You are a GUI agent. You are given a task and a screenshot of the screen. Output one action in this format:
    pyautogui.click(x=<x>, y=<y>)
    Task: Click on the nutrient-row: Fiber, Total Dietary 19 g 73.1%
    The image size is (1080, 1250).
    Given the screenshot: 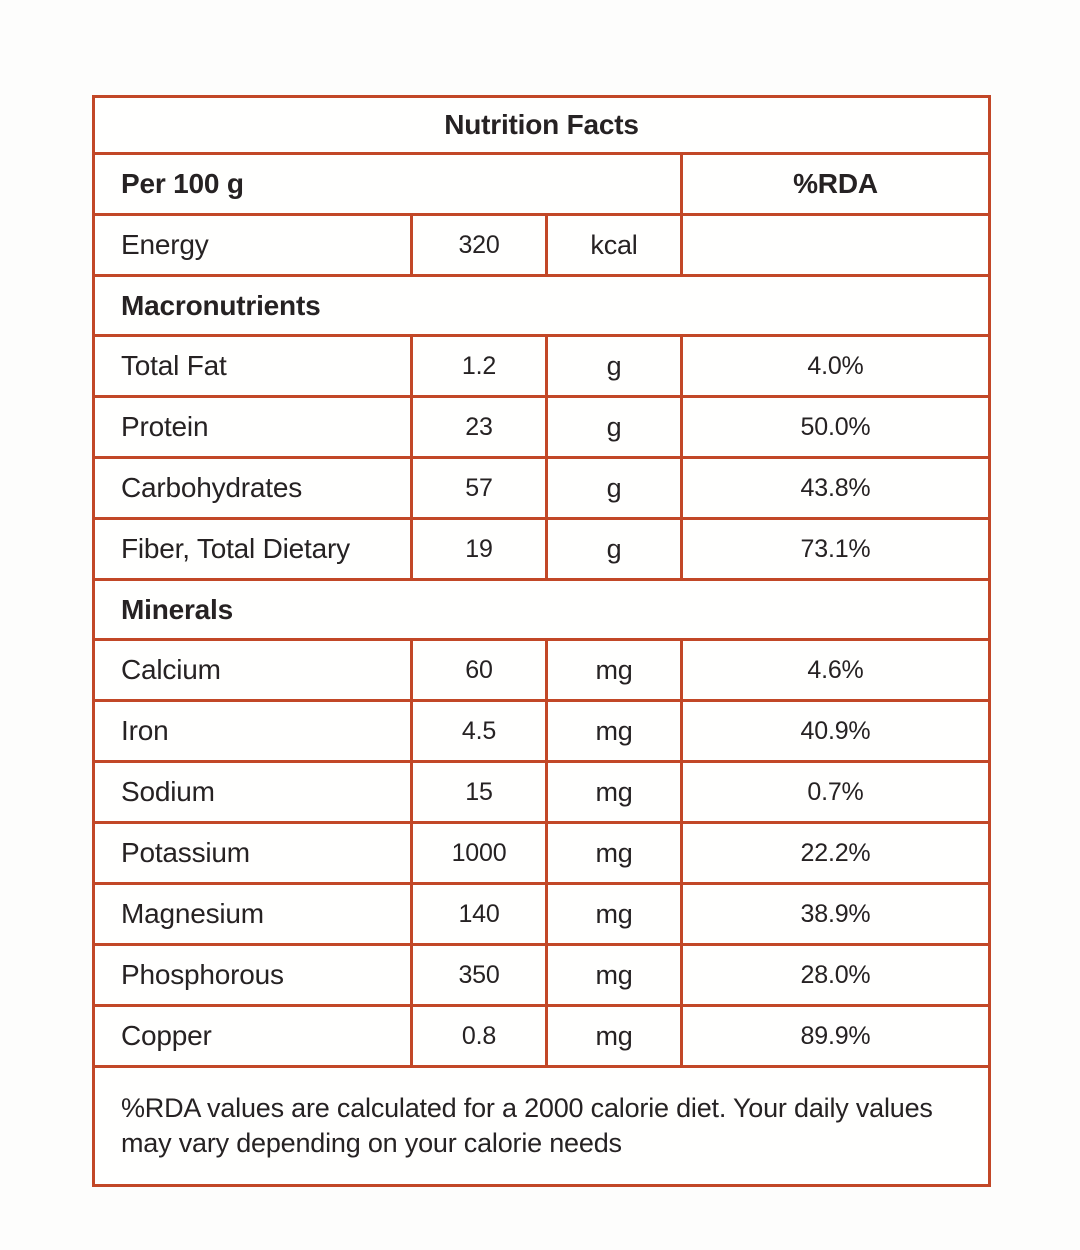 What is the action you would take?
    pyautogui.click(x=541, y=549)
    